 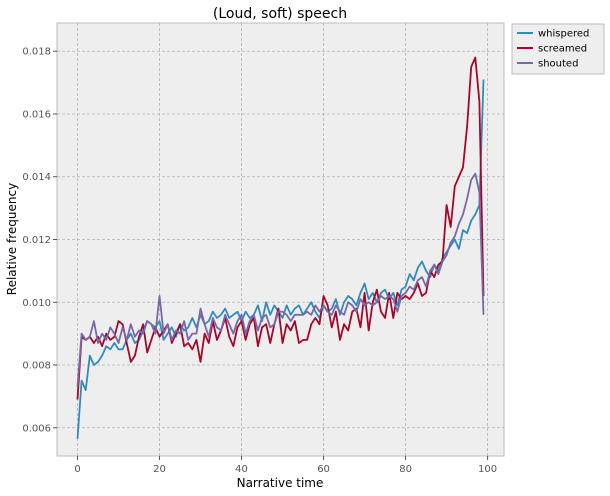 I want to click on legend-items: whispered screamed shouted, so click(x=553, y=49).